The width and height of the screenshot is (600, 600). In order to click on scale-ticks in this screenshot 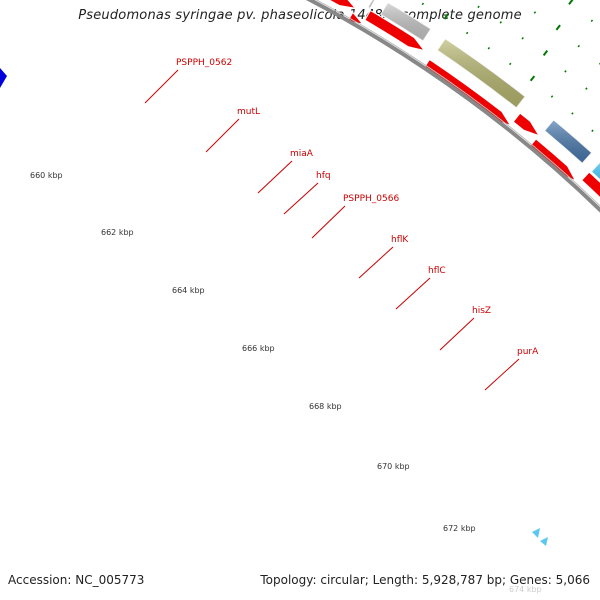, I will do `click(510, 66)`.